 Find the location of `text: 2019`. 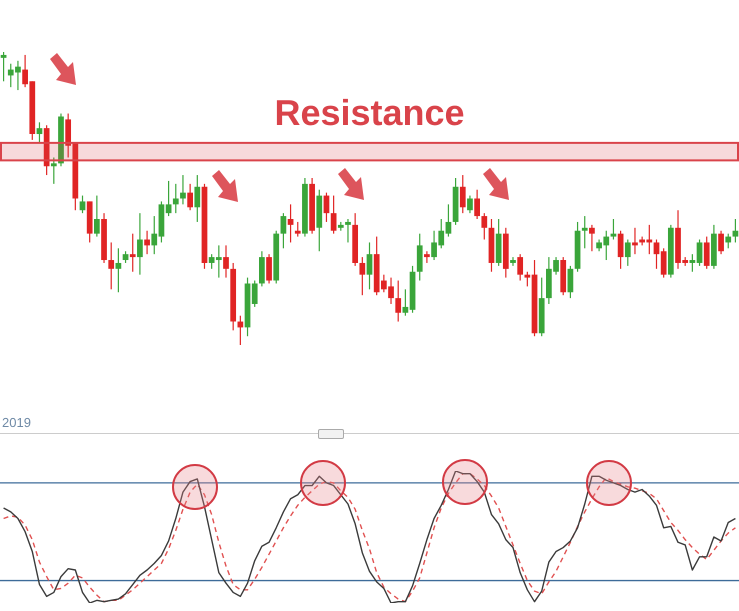

text: 2019 is located at coordinates (16, 422).